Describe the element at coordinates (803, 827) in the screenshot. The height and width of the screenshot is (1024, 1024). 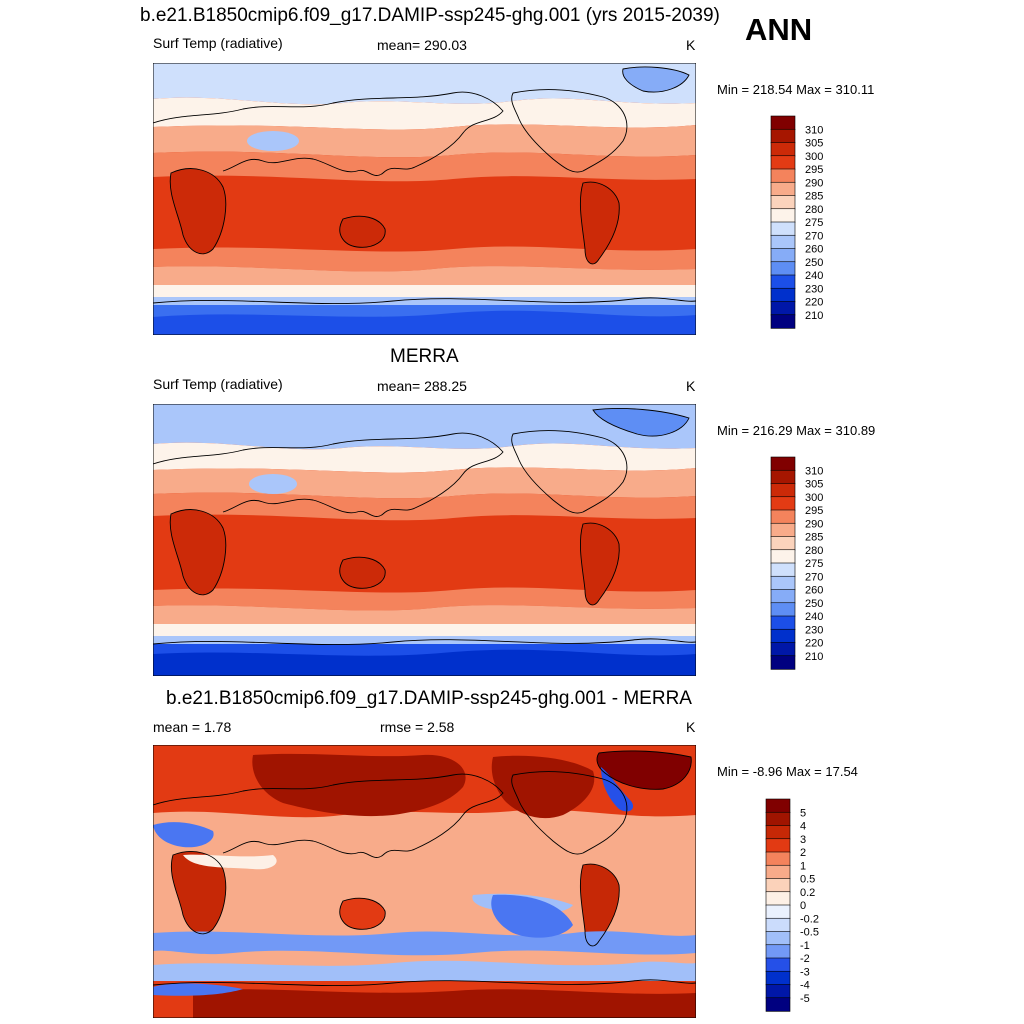
I see `colorbar-tick-label: 4` at that location.